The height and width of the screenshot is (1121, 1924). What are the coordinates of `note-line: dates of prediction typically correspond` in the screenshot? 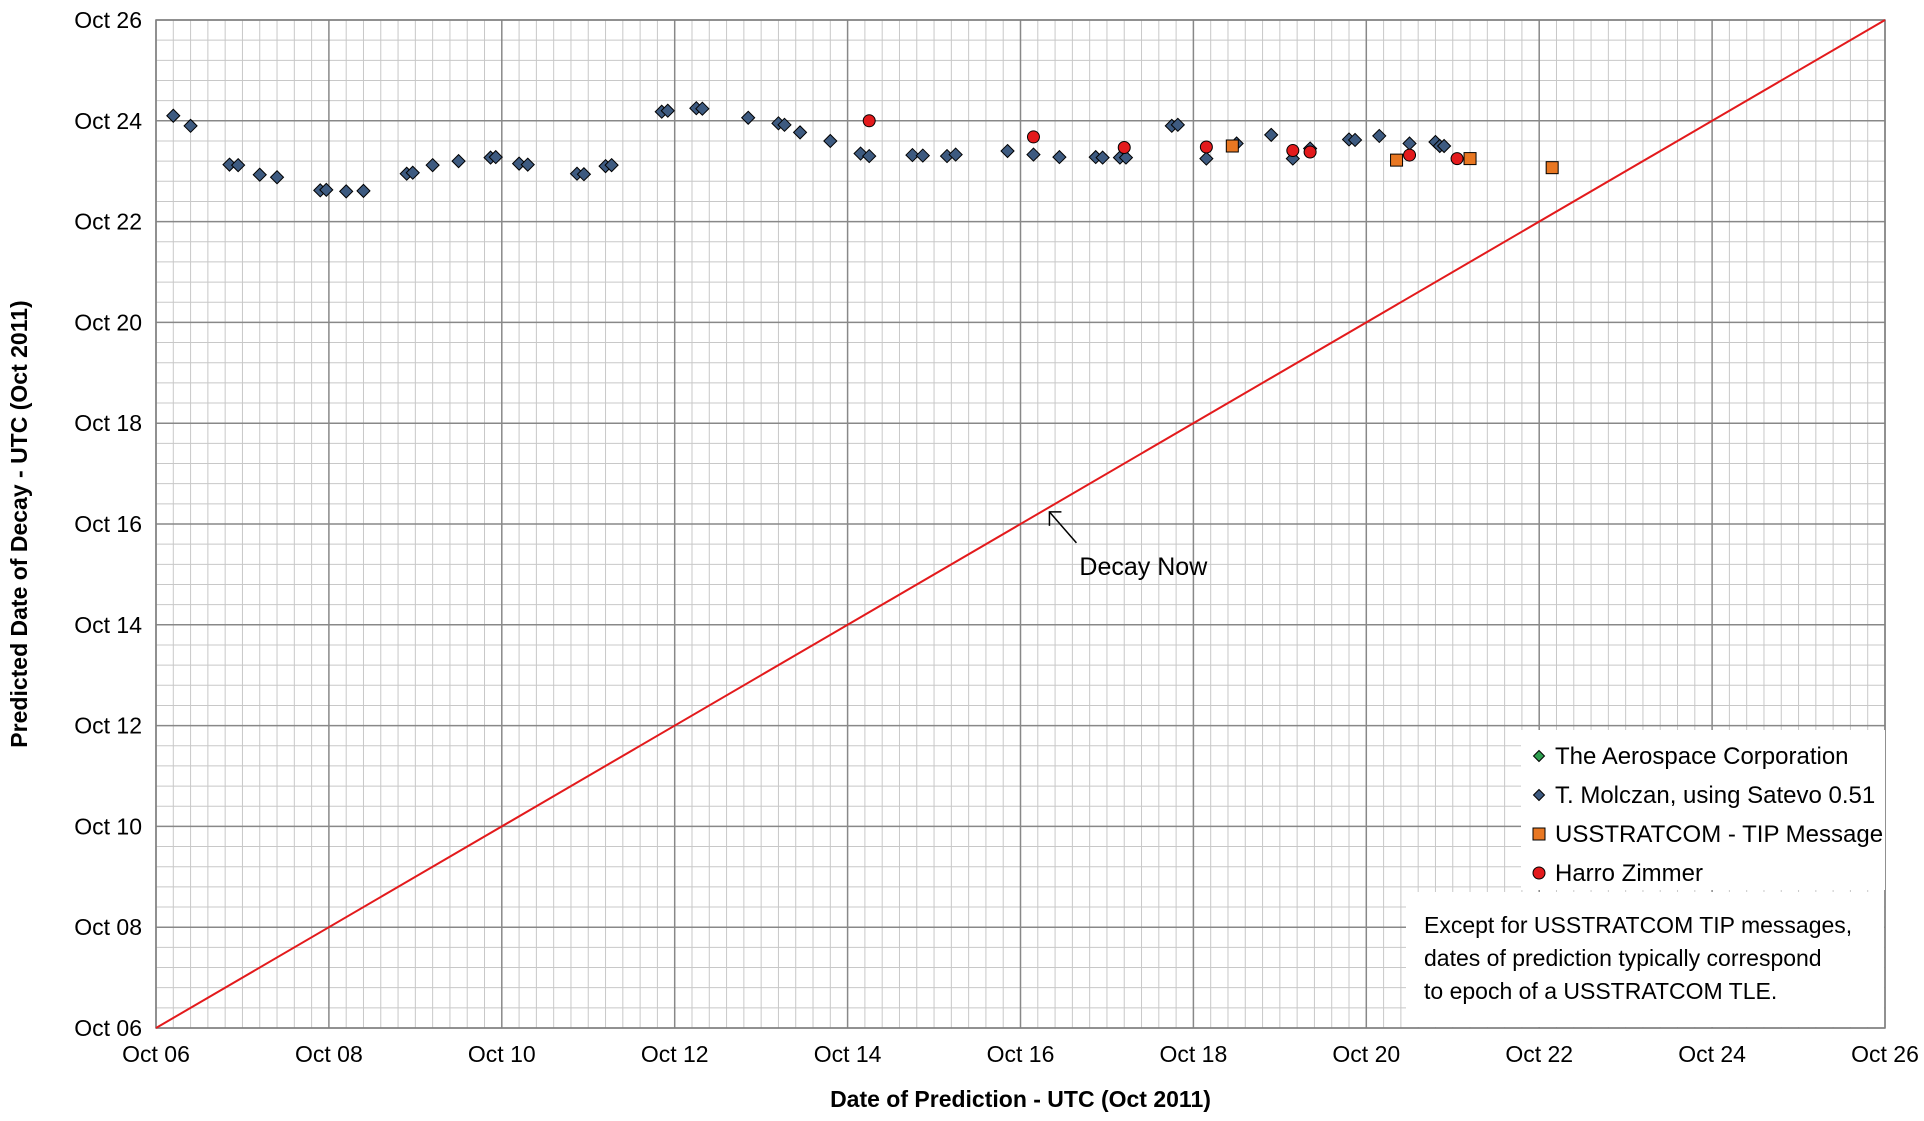 It's located at (1623, 958).